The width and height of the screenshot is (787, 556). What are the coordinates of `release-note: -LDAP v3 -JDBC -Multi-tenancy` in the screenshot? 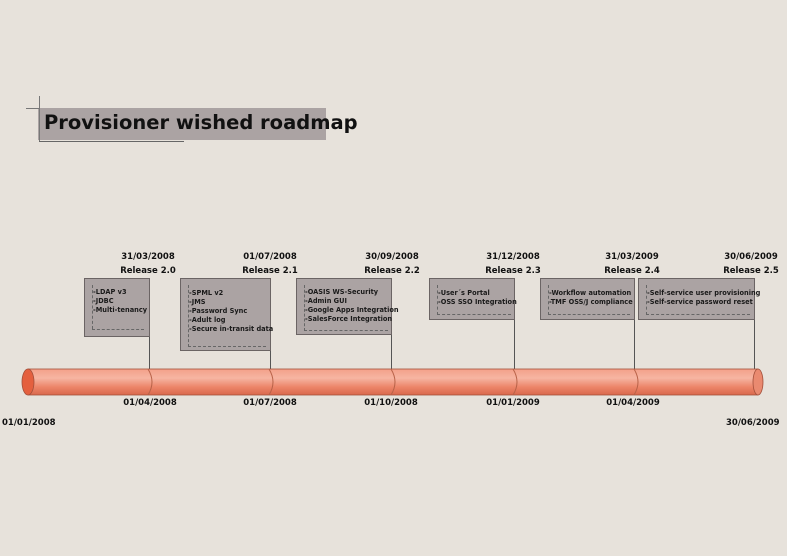 It's located at (117, 307).